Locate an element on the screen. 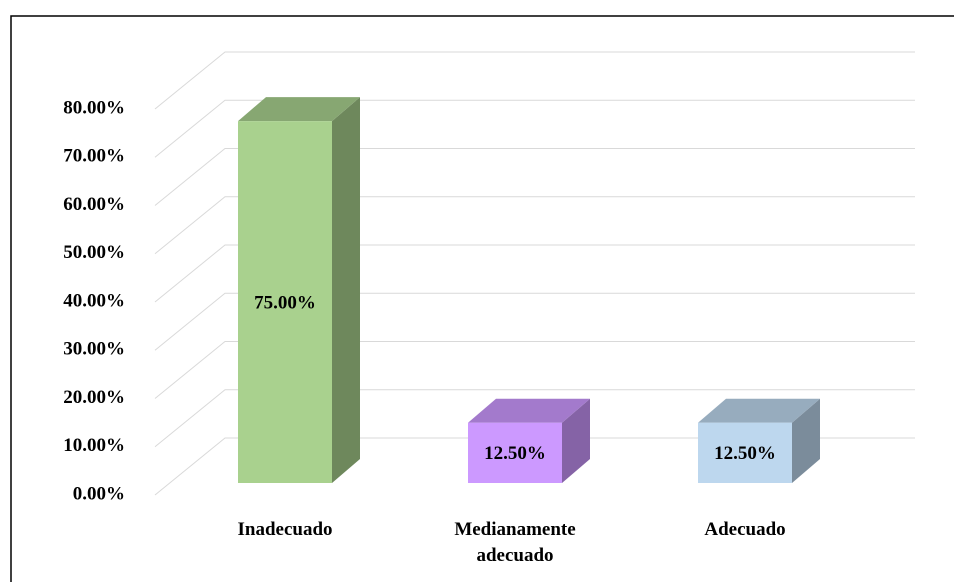  data-label: 75.00% is located at coordinates (285, 302).